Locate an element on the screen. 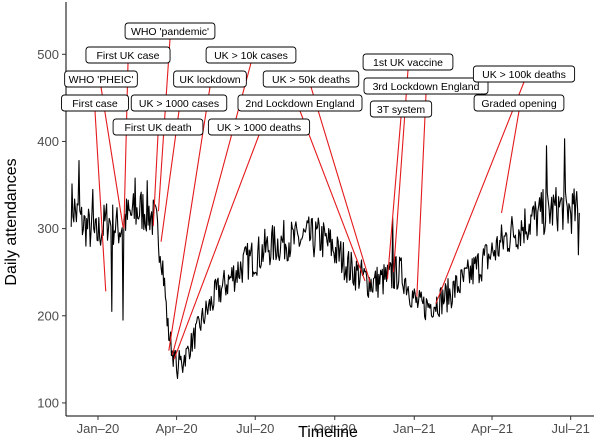 This screenshot has height=440, width=596. annotation-label: 2nd Lockdown England is located at coordinates (299, 104).